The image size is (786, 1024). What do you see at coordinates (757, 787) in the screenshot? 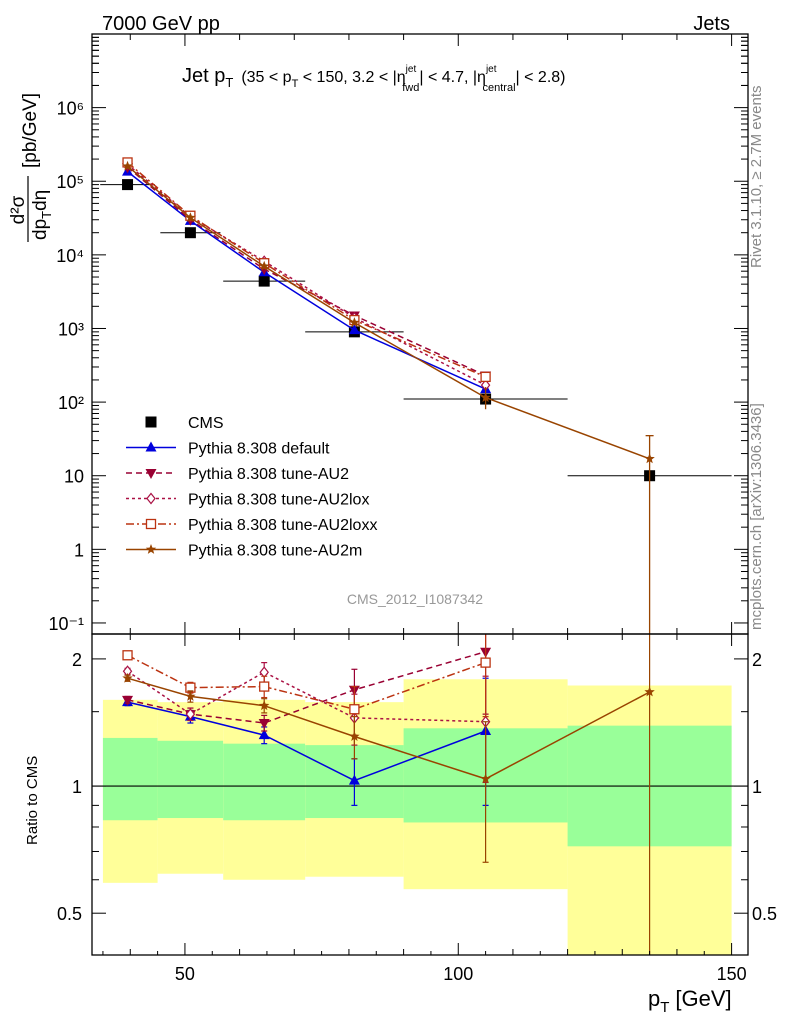
I see `y-ratio-tick-label-right: 1` at bounding box center [757, 787].